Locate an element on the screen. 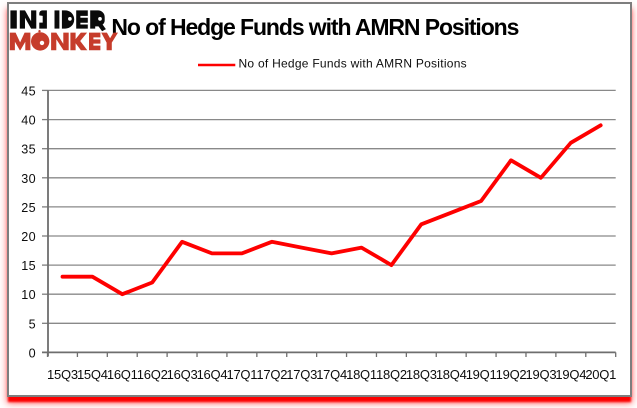 The height and width of the screenshot is (408, 637). svg-text: 25 is located at coordinates (28, 208).